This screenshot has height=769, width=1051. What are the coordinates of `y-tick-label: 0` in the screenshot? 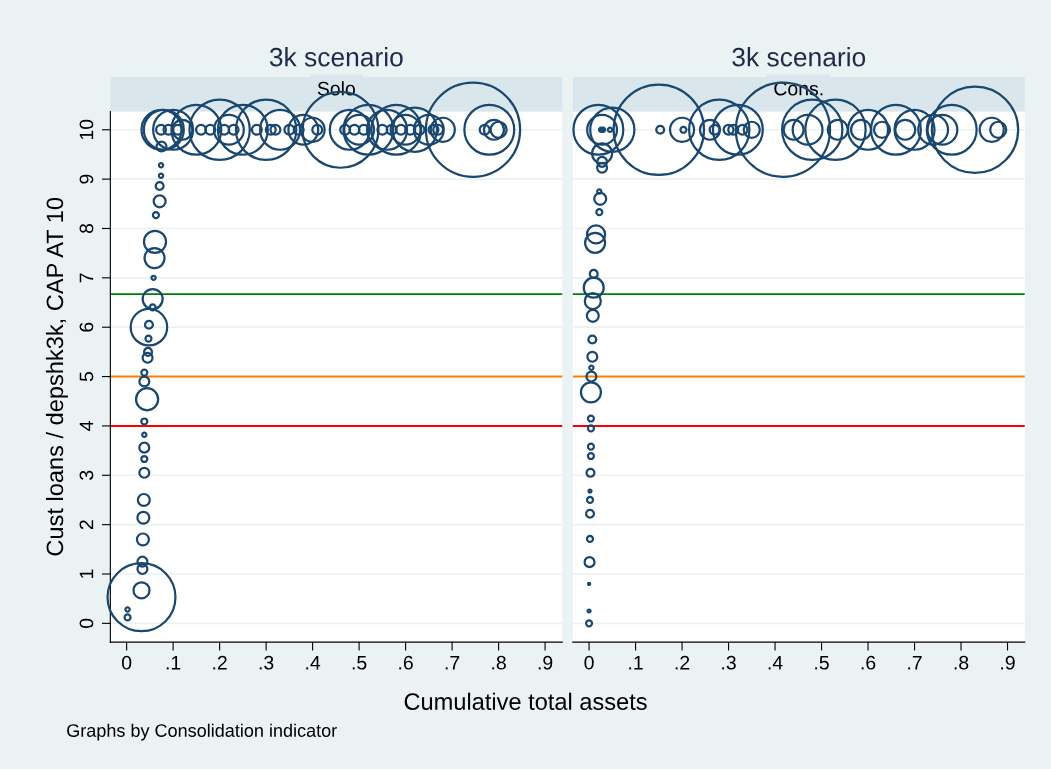 It's located at (86, 623).